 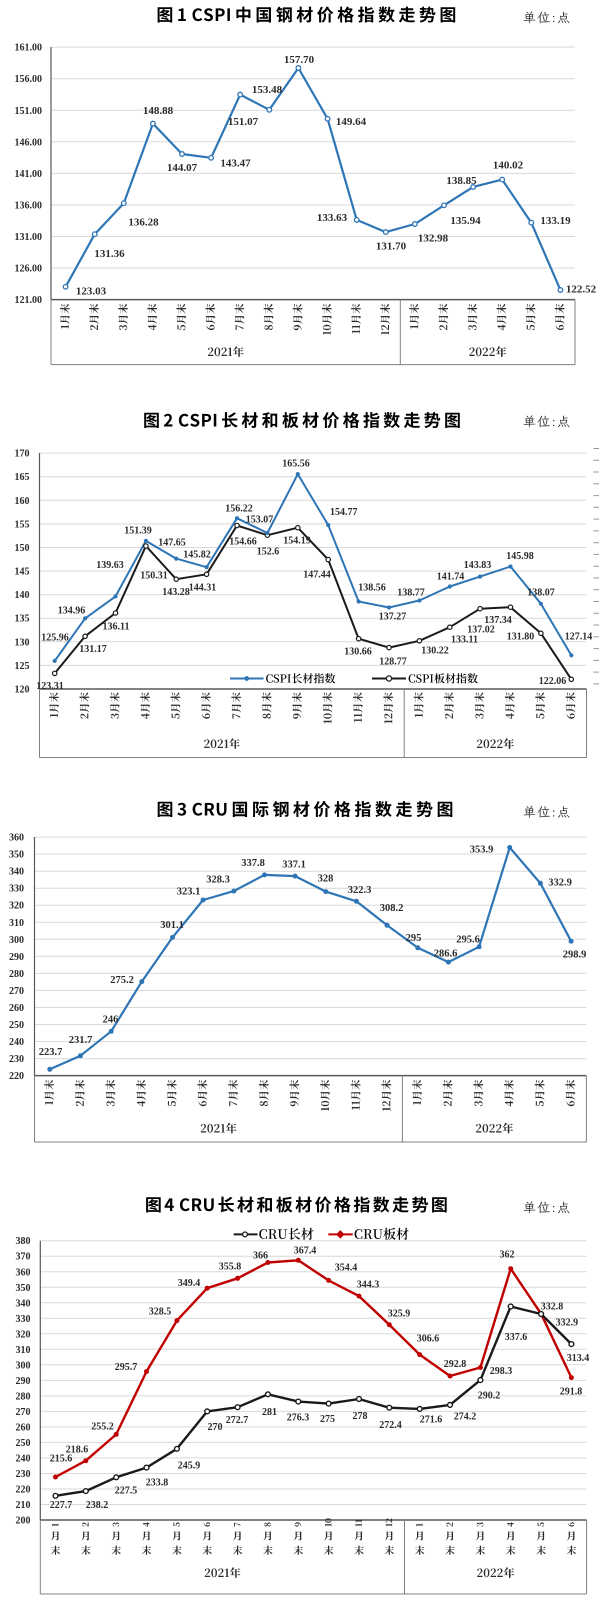 I want to click on svg-text: 218.6, so click(x=77, y=1450).